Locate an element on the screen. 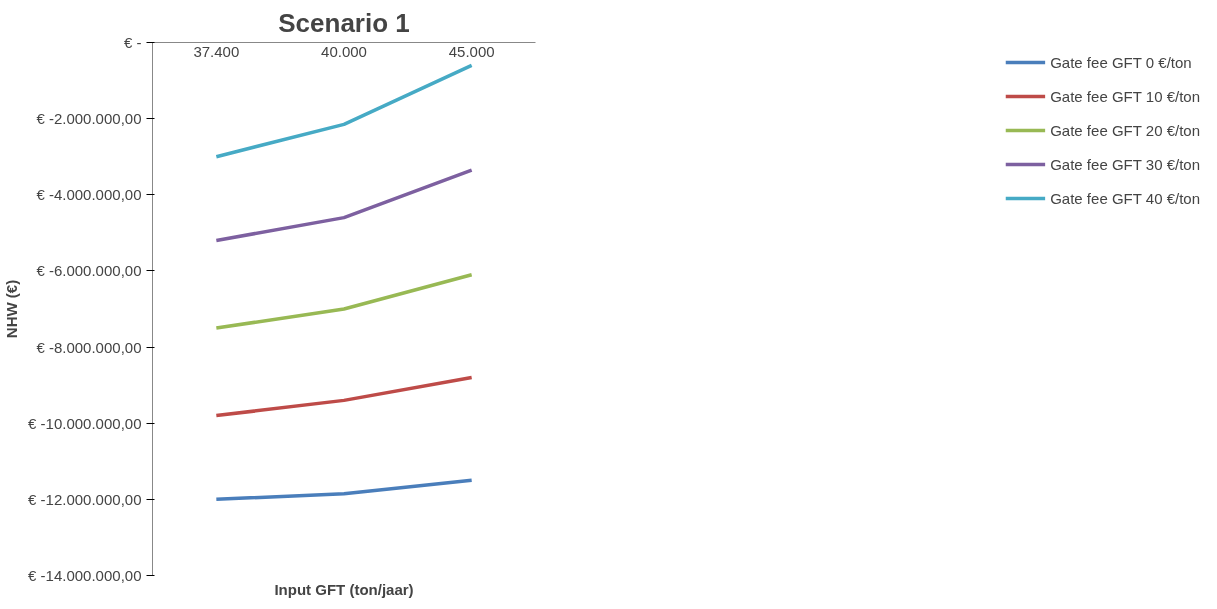 The height and width of the screenshot is (609, 1217). x-tick-label: 45.000 is located at coordinates (471, 51).